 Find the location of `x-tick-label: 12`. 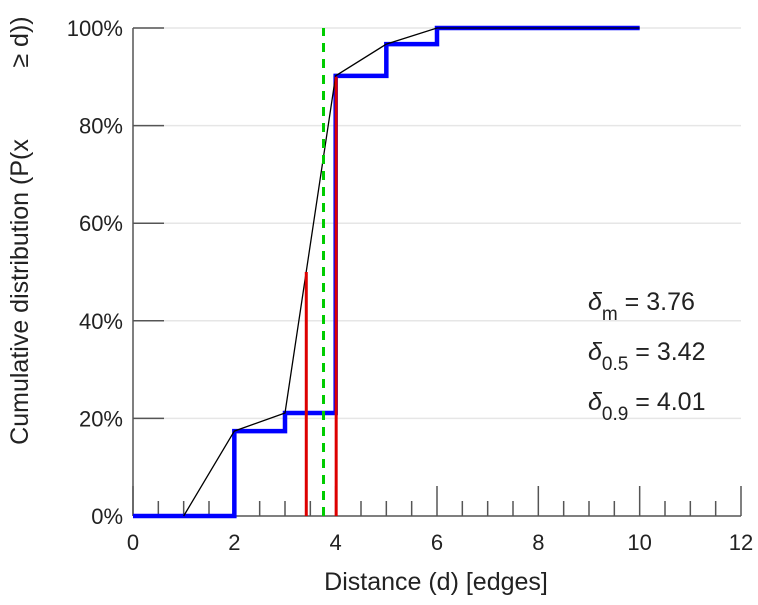

x-tick-label: 12 is located at coordinates (741, 542).